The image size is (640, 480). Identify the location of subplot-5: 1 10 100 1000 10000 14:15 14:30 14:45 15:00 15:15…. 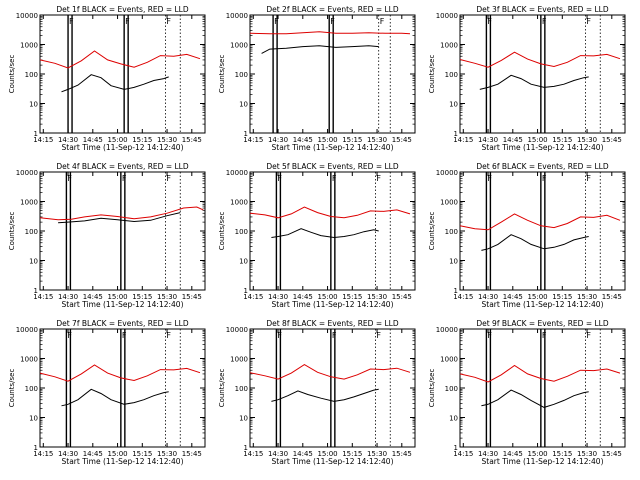
(317, 235).